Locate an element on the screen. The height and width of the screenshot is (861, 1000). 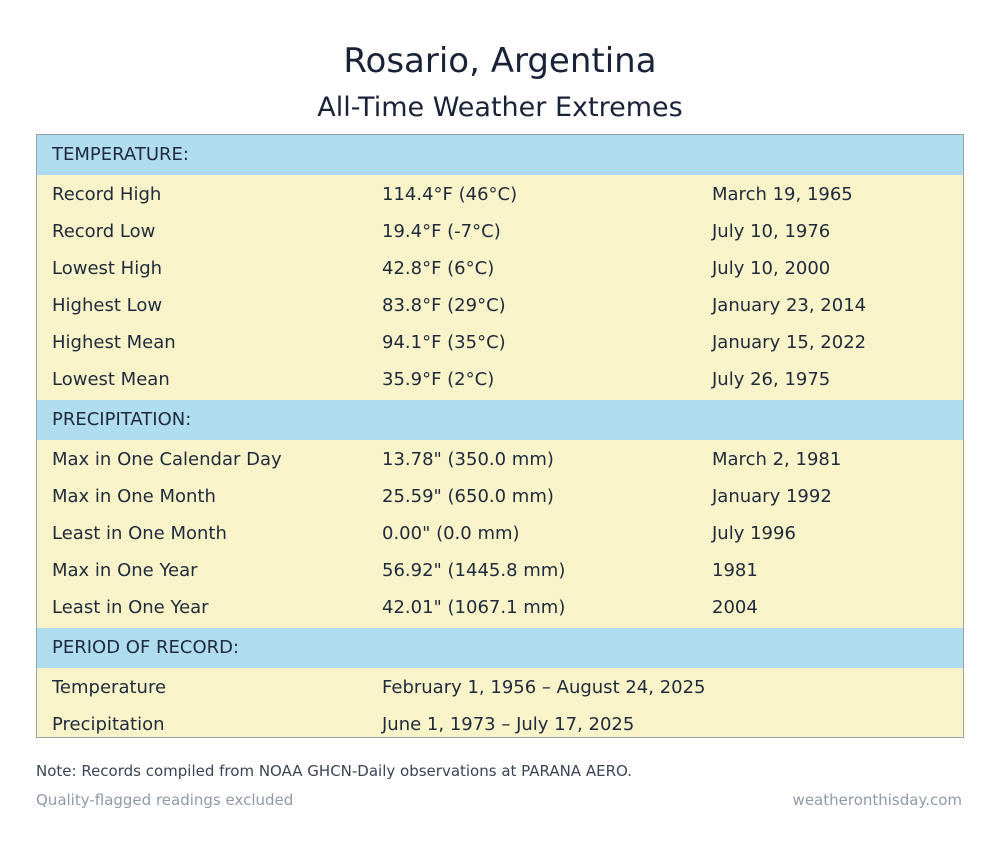
row-value: 13.78" (350.0 mm) is located at coordinates (468, 459).